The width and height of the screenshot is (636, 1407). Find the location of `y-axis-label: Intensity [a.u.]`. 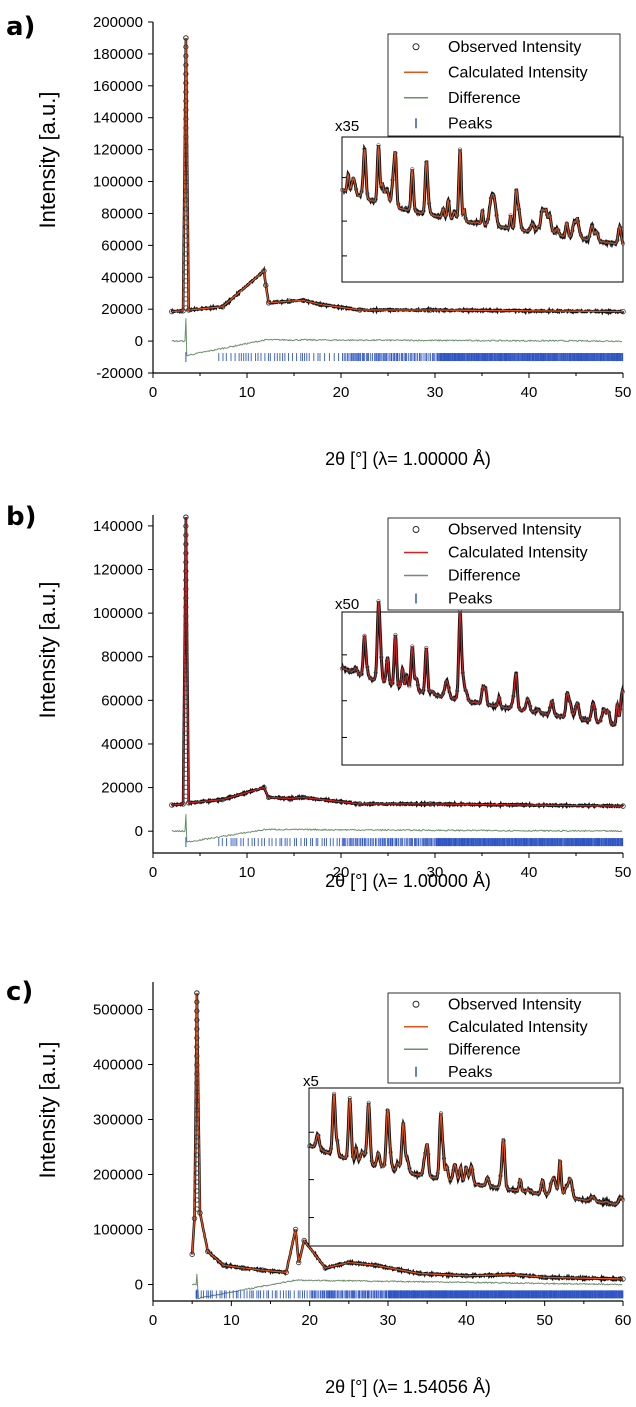

y-axis-label: Intensity [a.u.] is located at coordinates (47, 160).